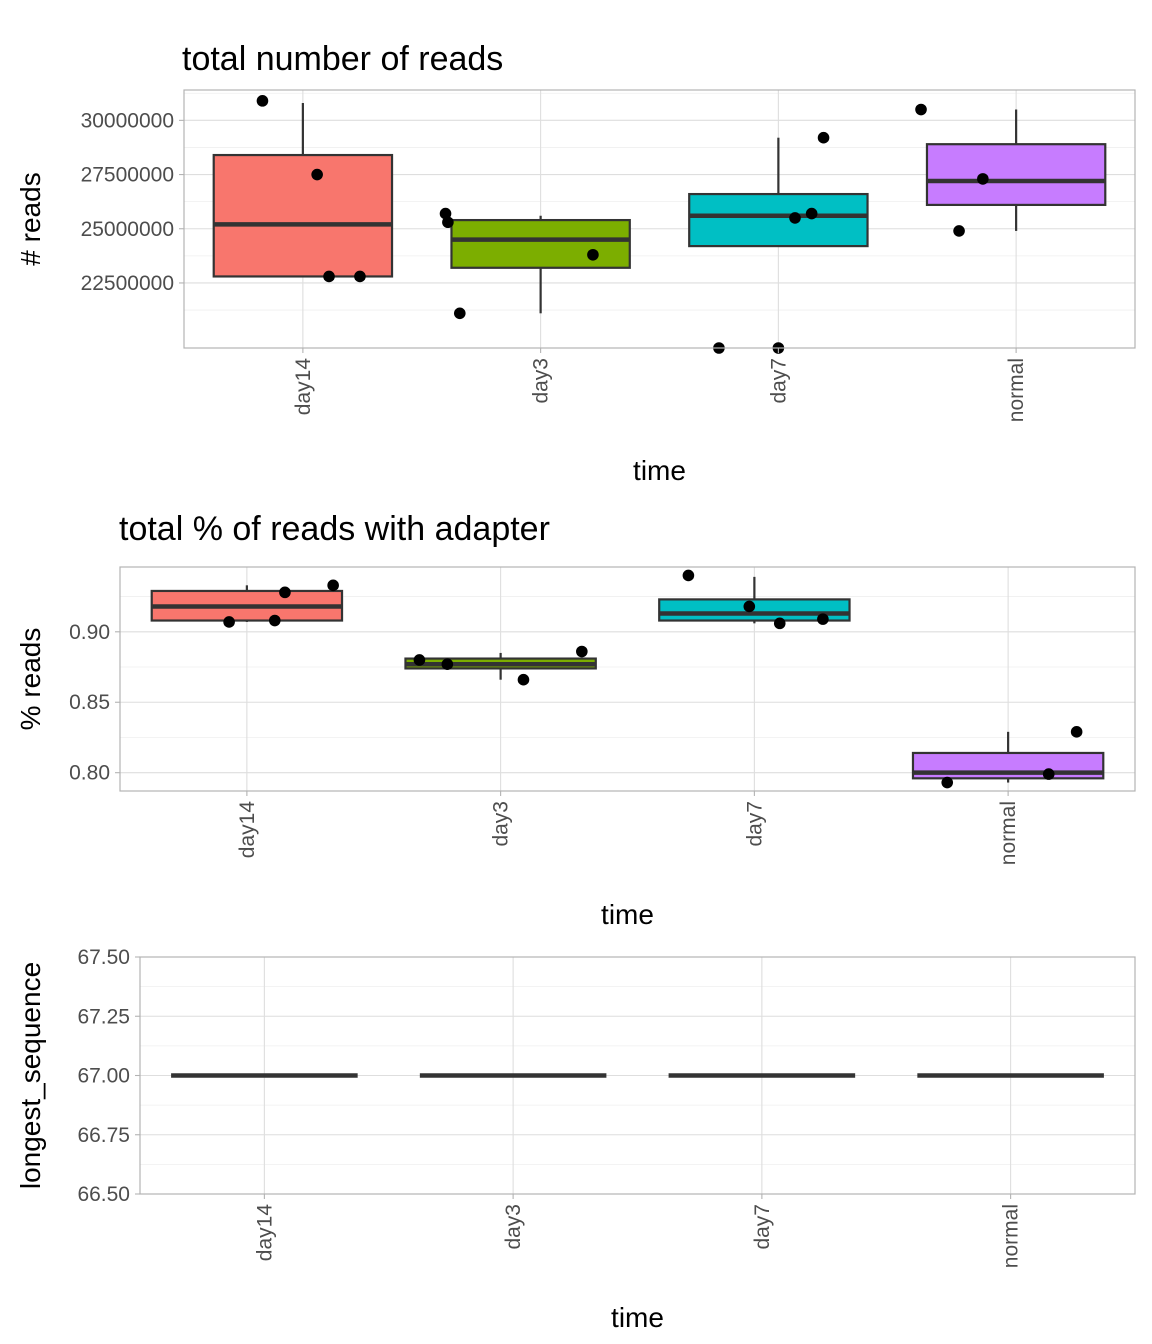 Image resolution: width=1152 pixels, height=1344 pixels. Describe the element at coordinates (103, 957) in the screenshot. I see `y-tick-label: 67.50` at that location.